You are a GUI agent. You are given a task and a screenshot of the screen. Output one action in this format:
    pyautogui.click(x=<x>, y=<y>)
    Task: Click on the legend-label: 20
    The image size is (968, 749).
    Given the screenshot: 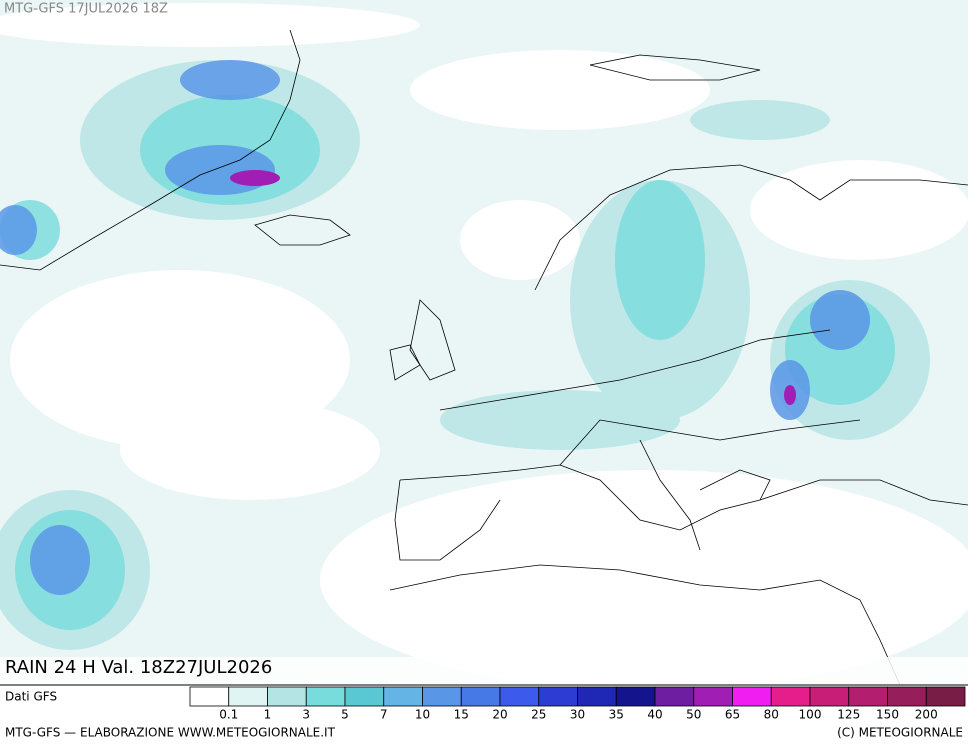 What is the action you would take?
    pyautogui.click(x=499, y=715)
    